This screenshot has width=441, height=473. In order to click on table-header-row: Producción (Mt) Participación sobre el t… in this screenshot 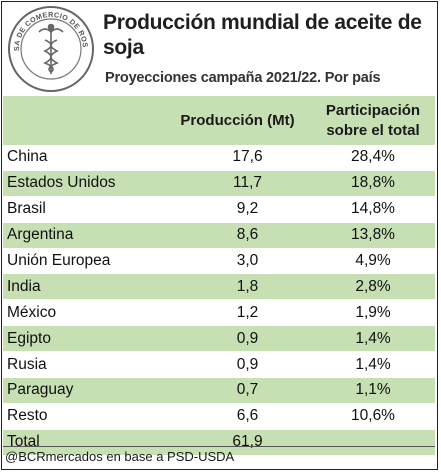, I will do `click(219, 120)`.